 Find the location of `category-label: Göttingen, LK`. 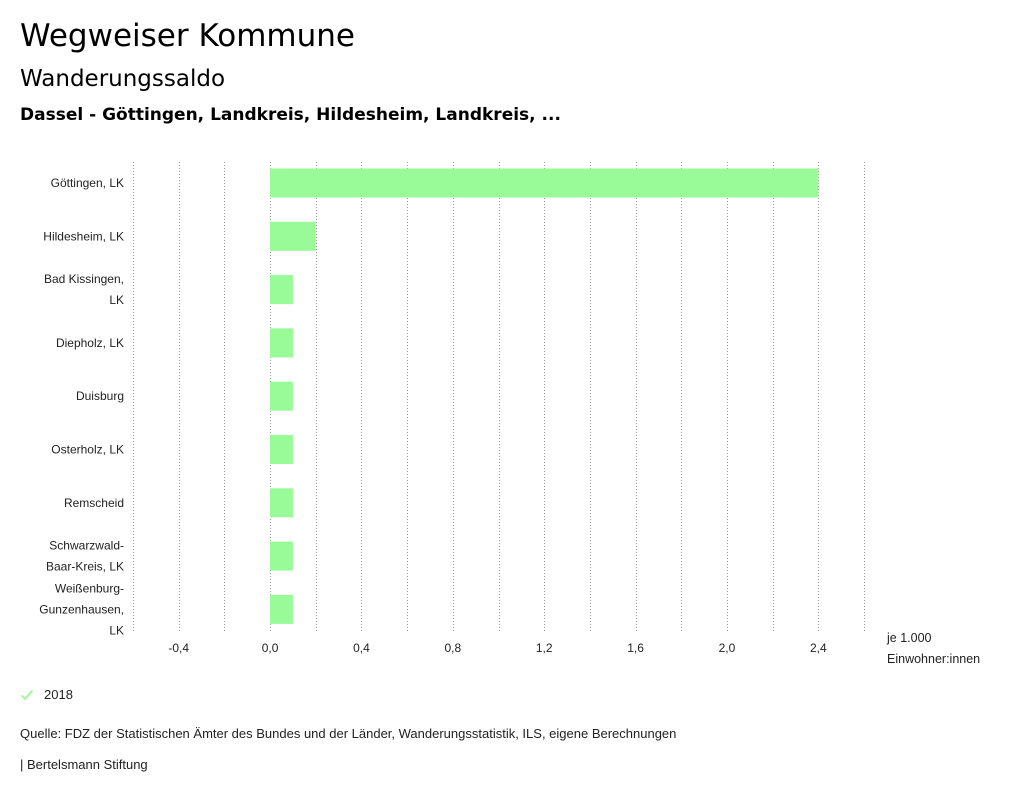

category-label: Göttingen, LK is located at coordinates (87, 183).